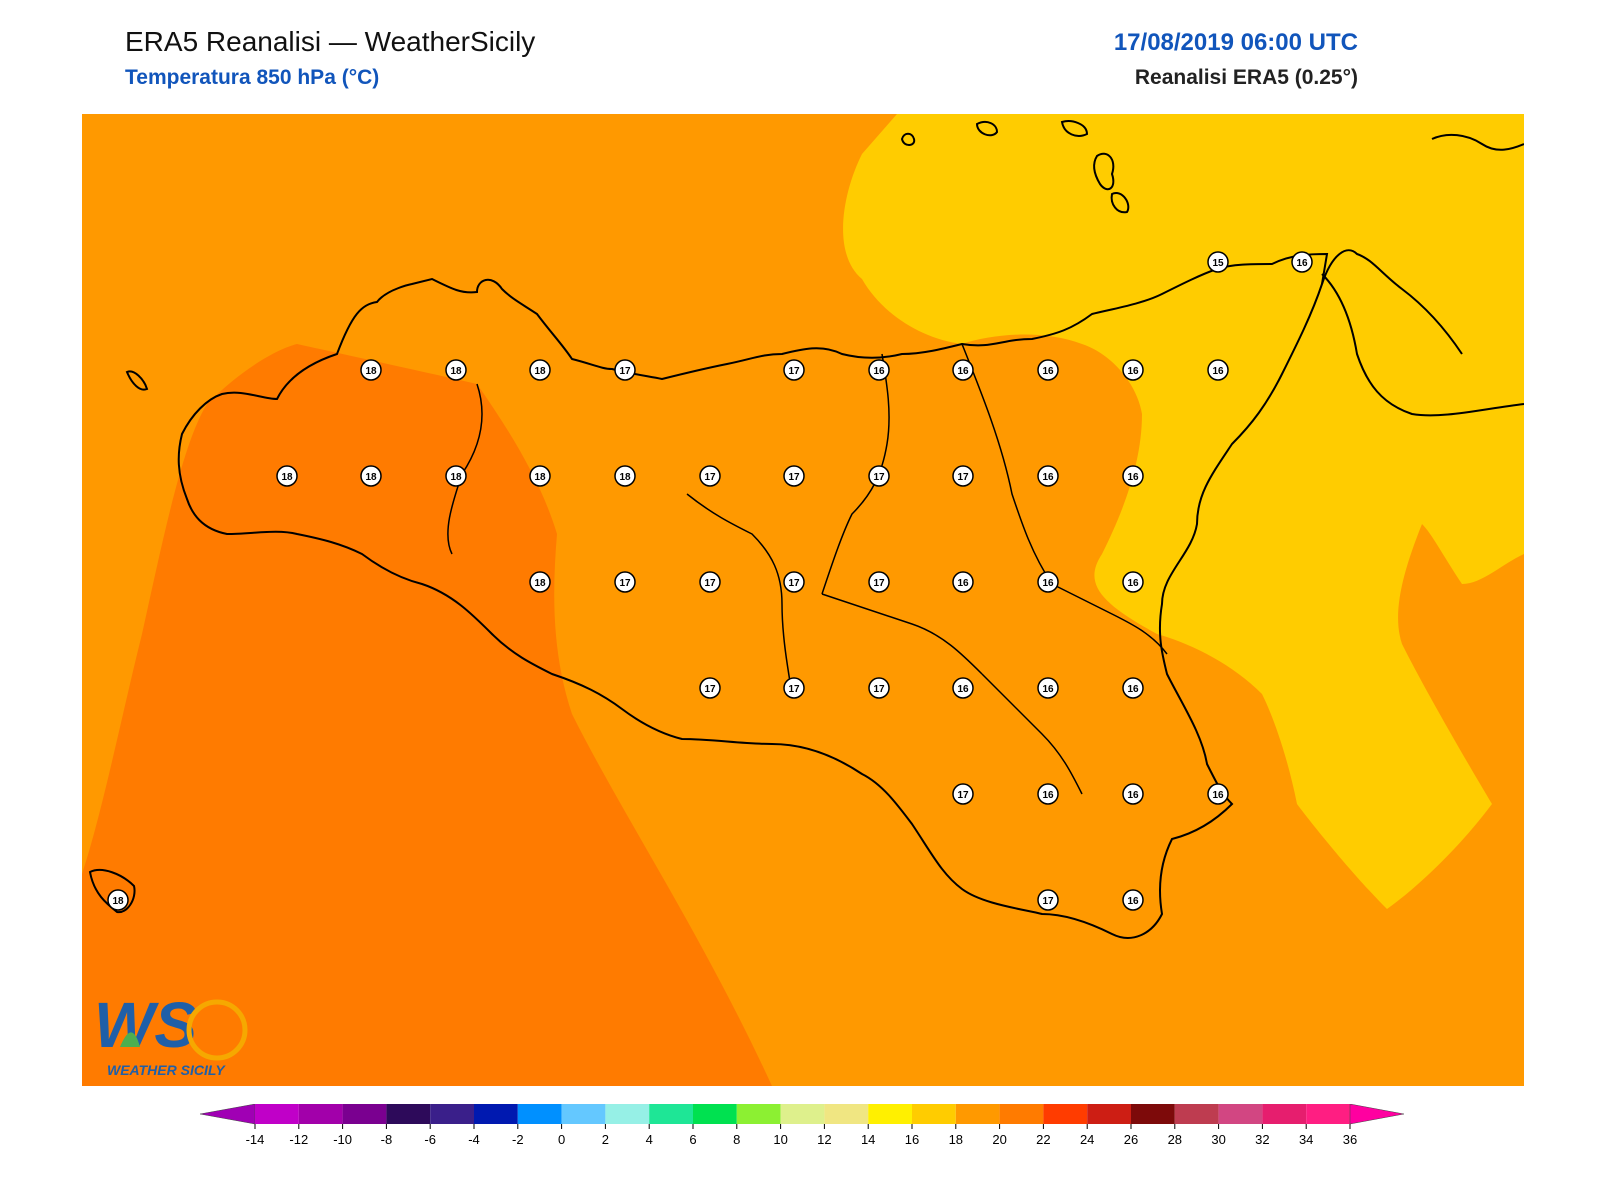 Image resolution: width=1600 pixels, height=1200 pixels. What do you see at coordinates (868, 1139) in the screenshot?
I see `colorbar-tick-label: 14` at bounding box center [868, 1139].